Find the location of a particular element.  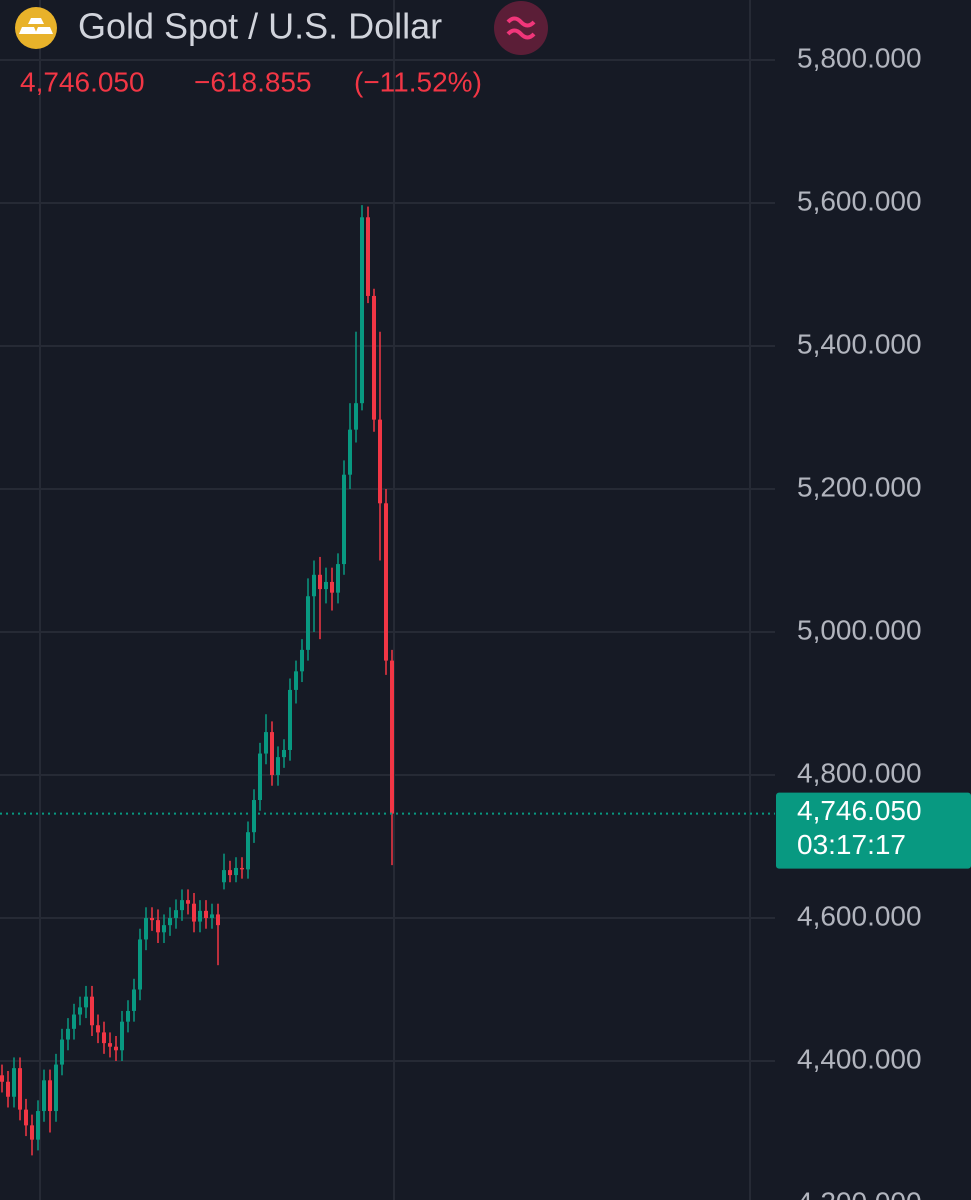

last-price-box is located at coordinates (873, 830).